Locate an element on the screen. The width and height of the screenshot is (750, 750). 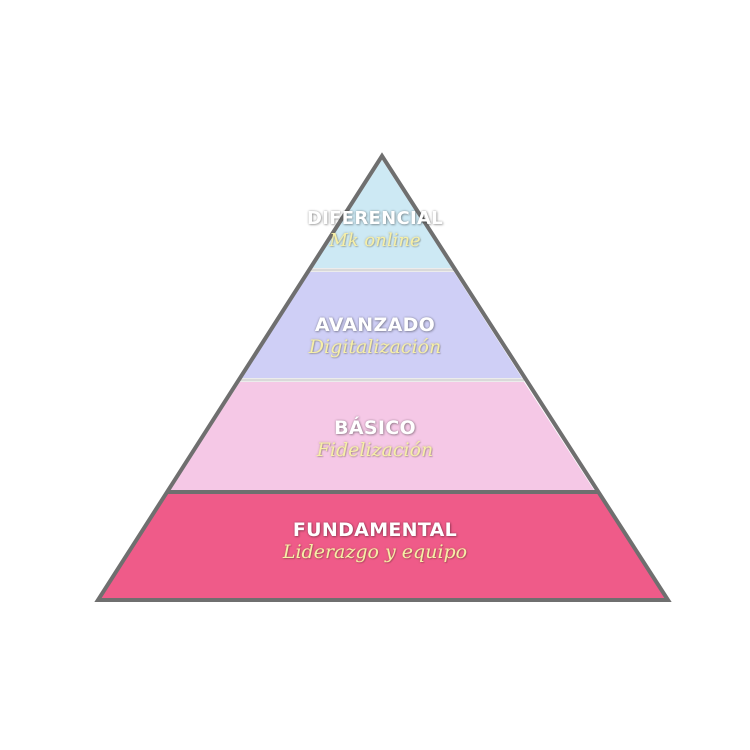
tier-fundamental-label: FUNDAMENTAL Liderazgo y equipo is located at coordinates (375, 541).